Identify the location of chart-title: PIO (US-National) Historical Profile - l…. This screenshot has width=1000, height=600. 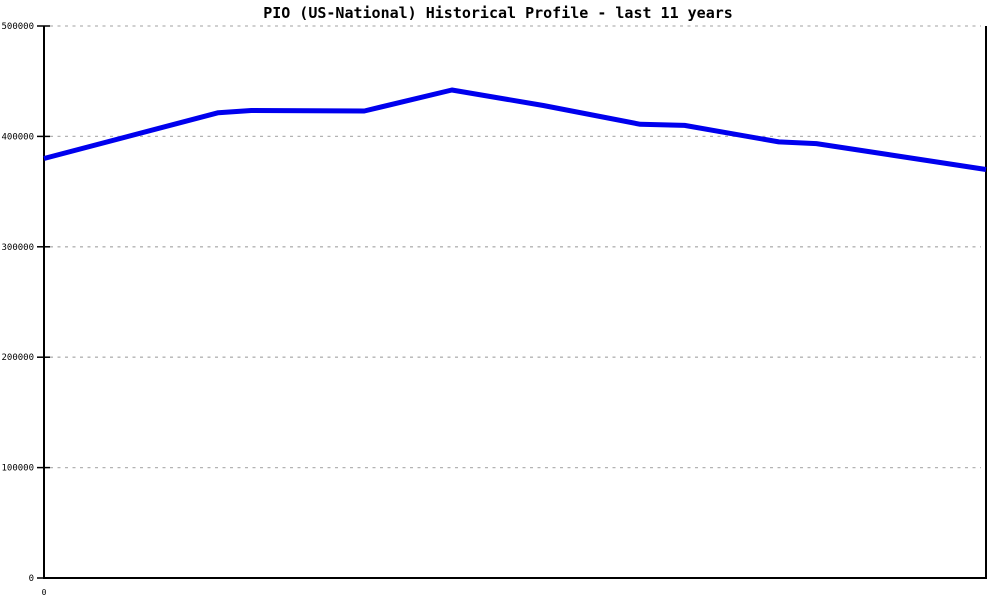
(498, 13).